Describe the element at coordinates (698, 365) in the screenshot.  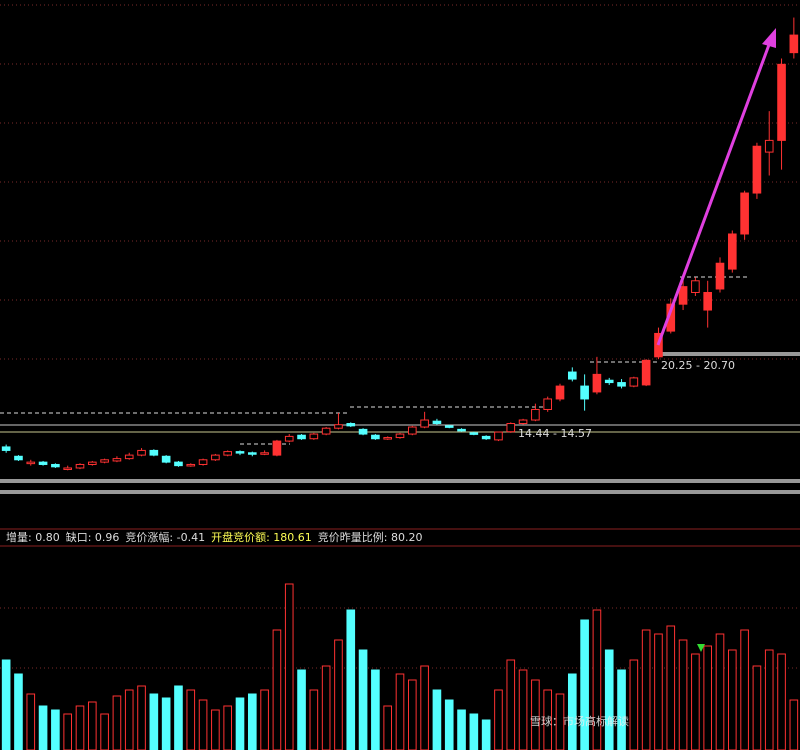
I see `annotation: 20.25 - 20.70` at that location.